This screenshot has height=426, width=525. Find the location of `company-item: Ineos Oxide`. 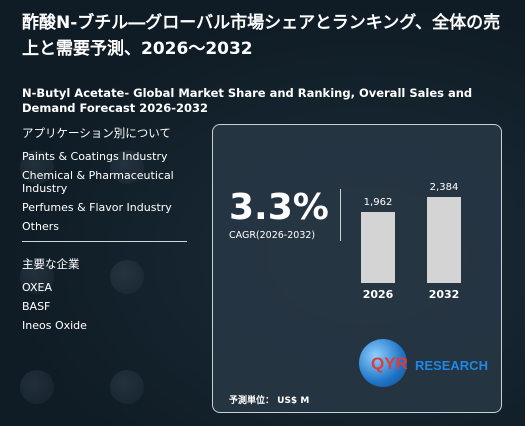

company-item: Ineos Oxide is located at coordinates (54, 325).